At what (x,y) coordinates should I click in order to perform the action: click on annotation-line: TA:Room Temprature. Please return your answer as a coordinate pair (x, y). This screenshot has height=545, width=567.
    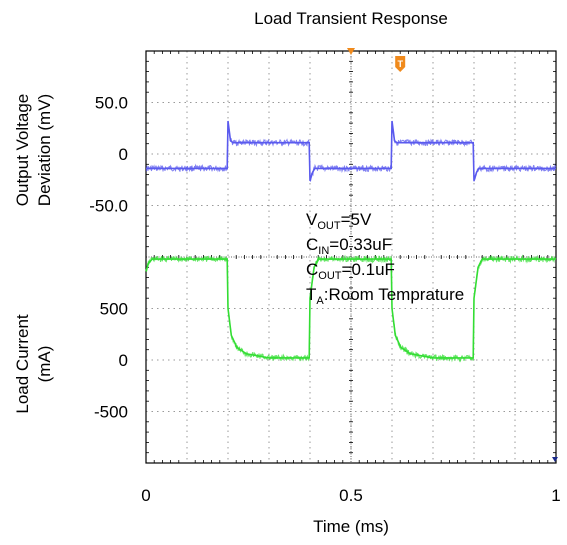
    Looking at the image, I should click on (385, 296).